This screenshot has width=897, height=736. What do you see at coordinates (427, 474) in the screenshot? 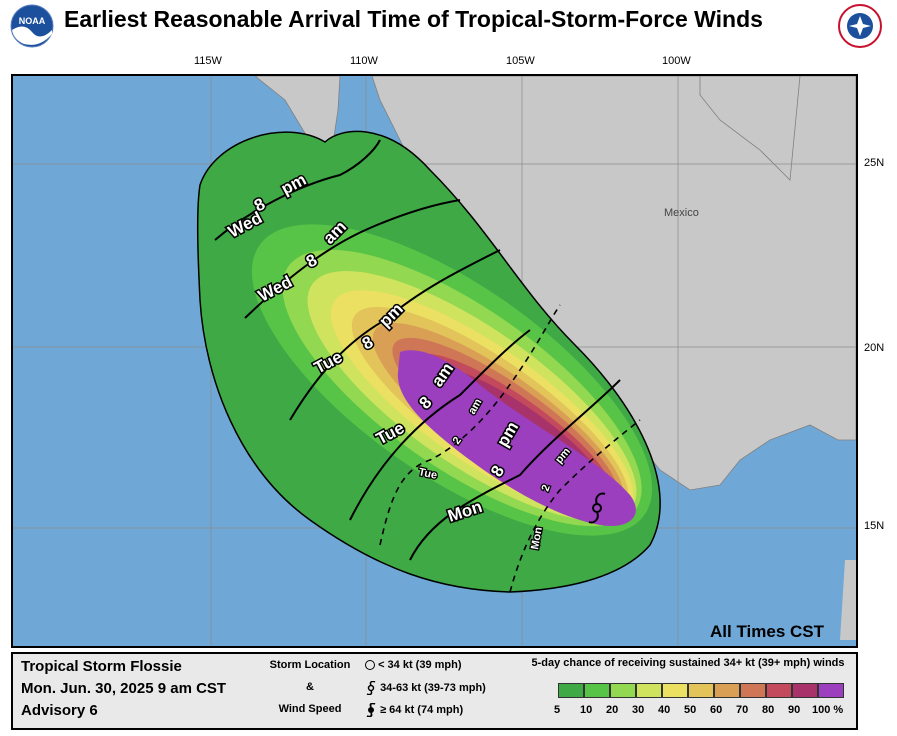
I see `contour-label-tue-2am-day: Tue` at bounding box center [427, 474].